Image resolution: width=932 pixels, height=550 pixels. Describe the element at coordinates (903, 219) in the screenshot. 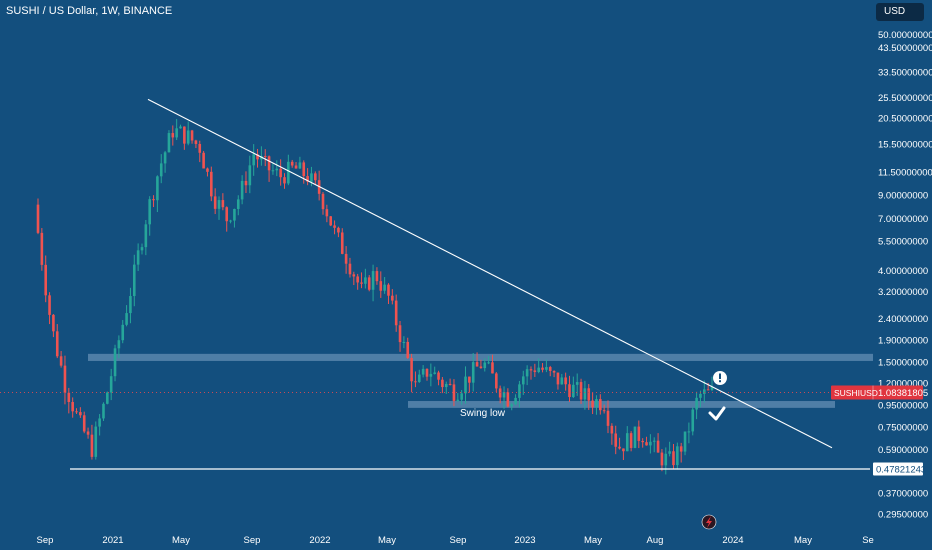

I see `y-tick-label: 7.00000000` at that location.